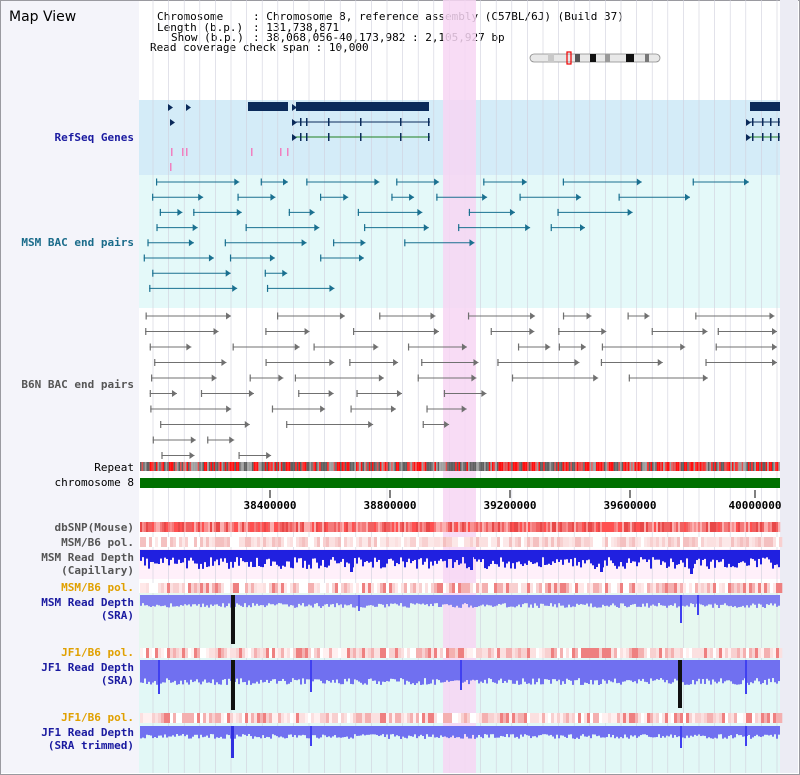 This screenshot has height=775, width=800. Describe the element at coordinates (114, 467) in the screenshot. I see `repeat-label: Repeat` at that location.